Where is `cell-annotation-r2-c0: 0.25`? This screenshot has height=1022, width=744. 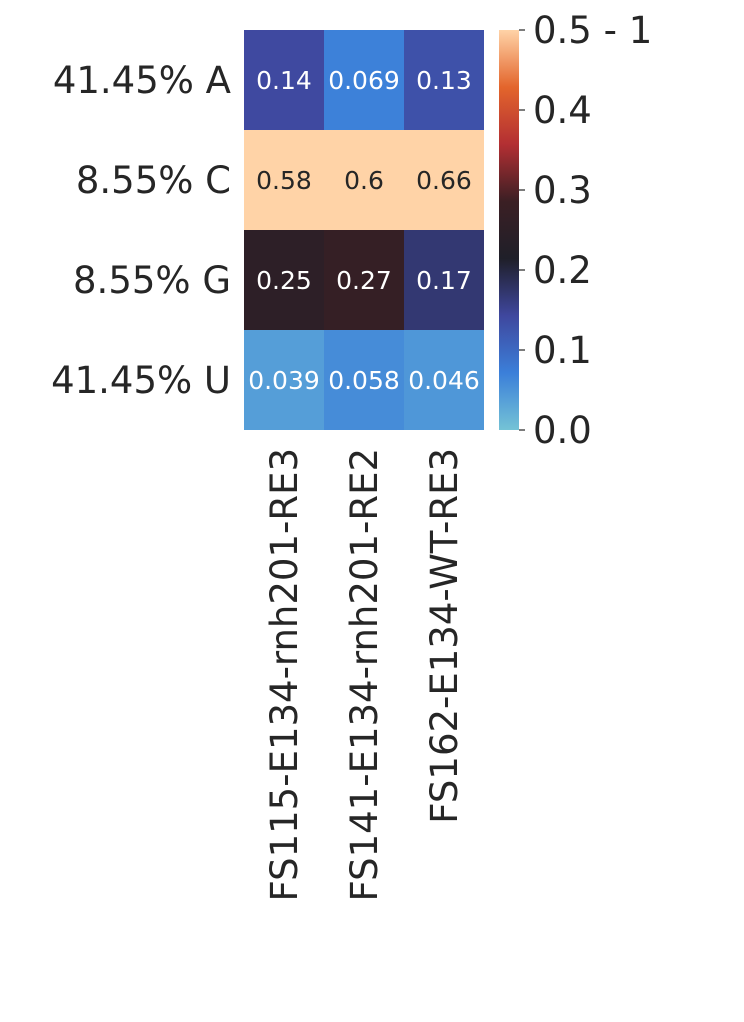 cell-annotation-r2-c0: 0.25 is located at coordinates (284, 280).